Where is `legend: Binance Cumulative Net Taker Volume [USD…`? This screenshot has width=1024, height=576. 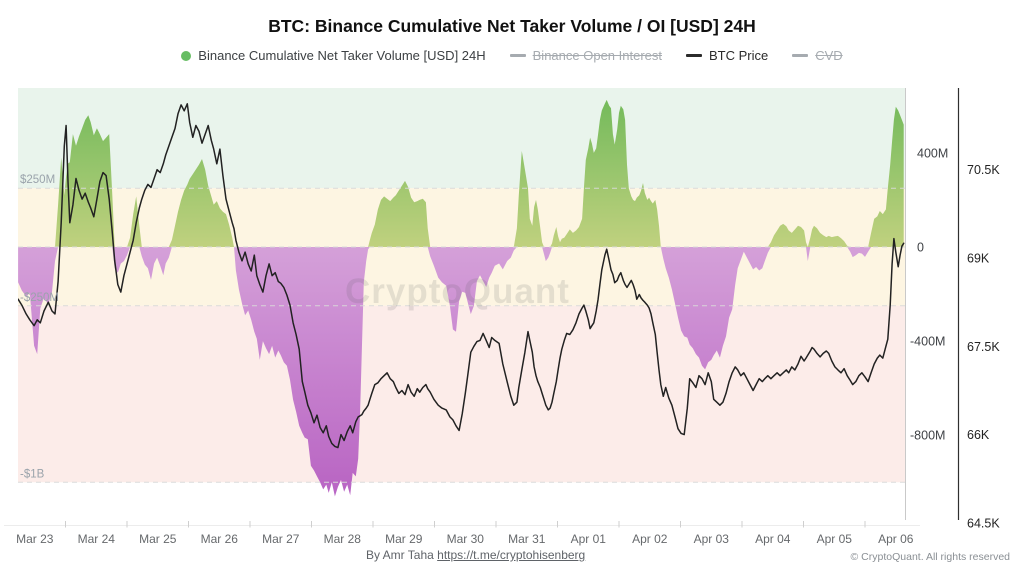
legend: Binance Cumulative Net Taker Volume [USD… is located at coordinates (512, 55).